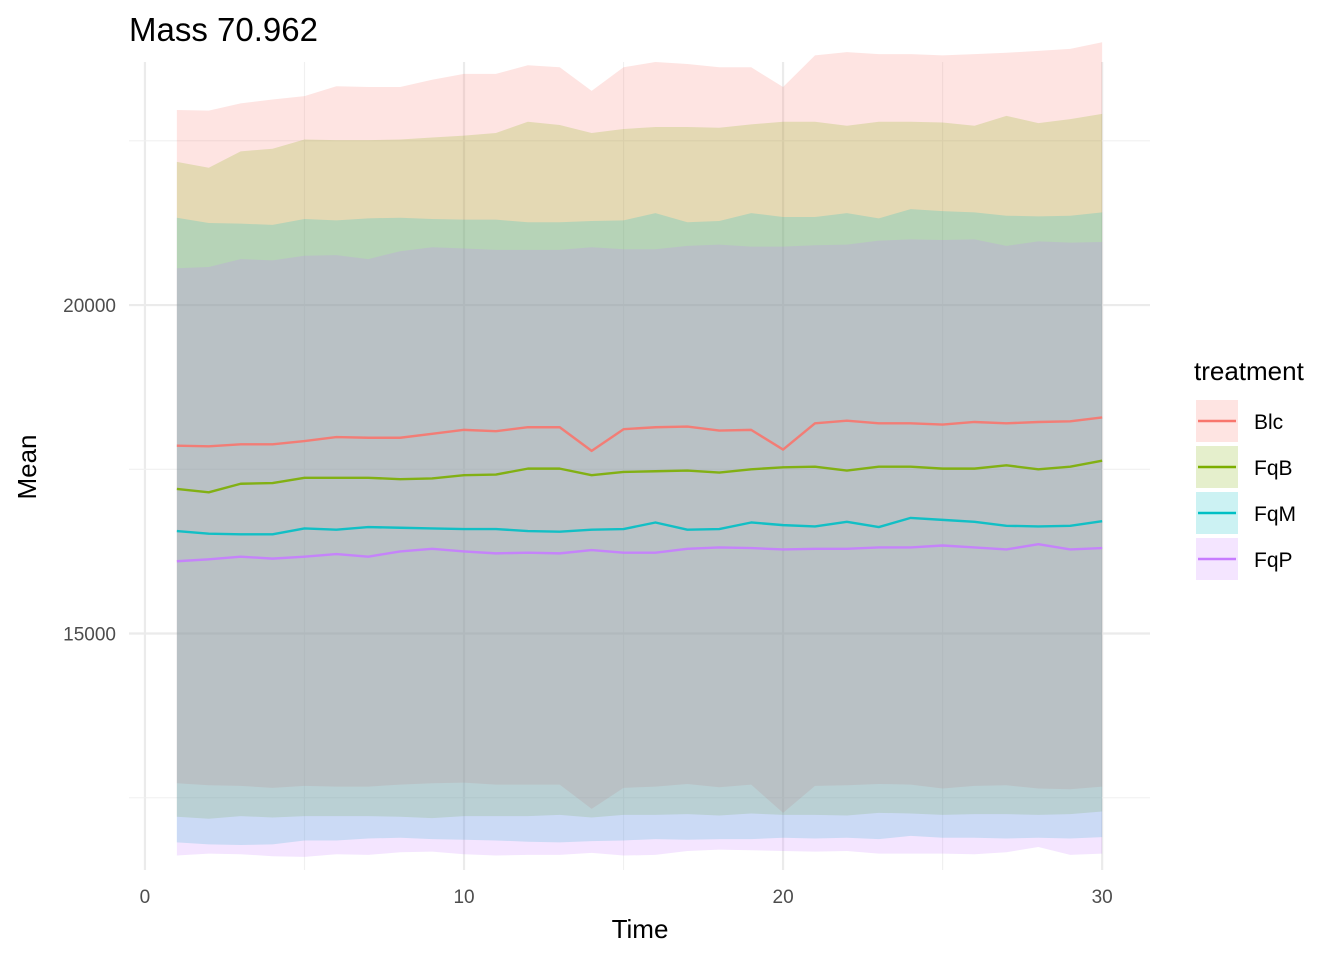 The height and width of the screenshot is (960, 1344). What do you see at coordinates (640, 929) in the screenshot?
I see `x-axis-label: Time` at bounding box center [640, 929].